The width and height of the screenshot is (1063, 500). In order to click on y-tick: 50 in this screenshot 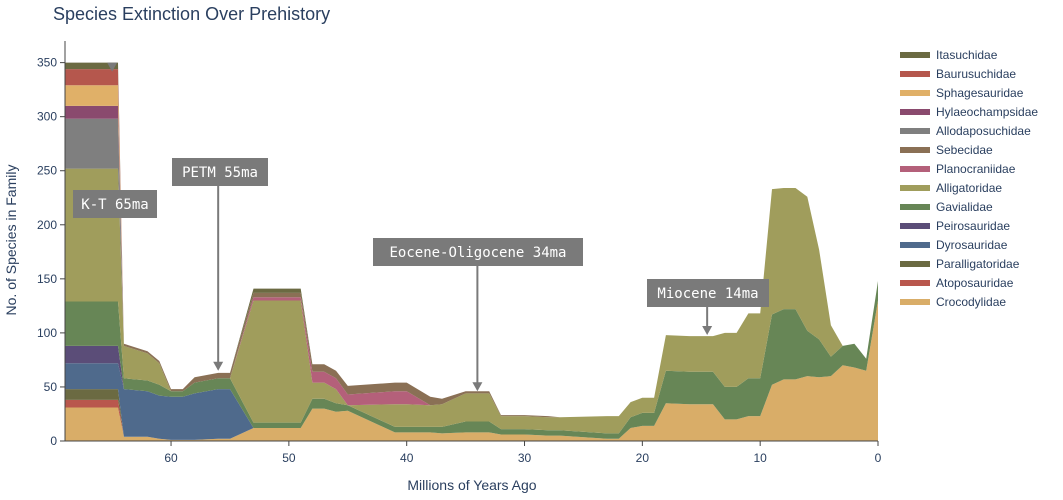, I will do `click(54, 387)`.